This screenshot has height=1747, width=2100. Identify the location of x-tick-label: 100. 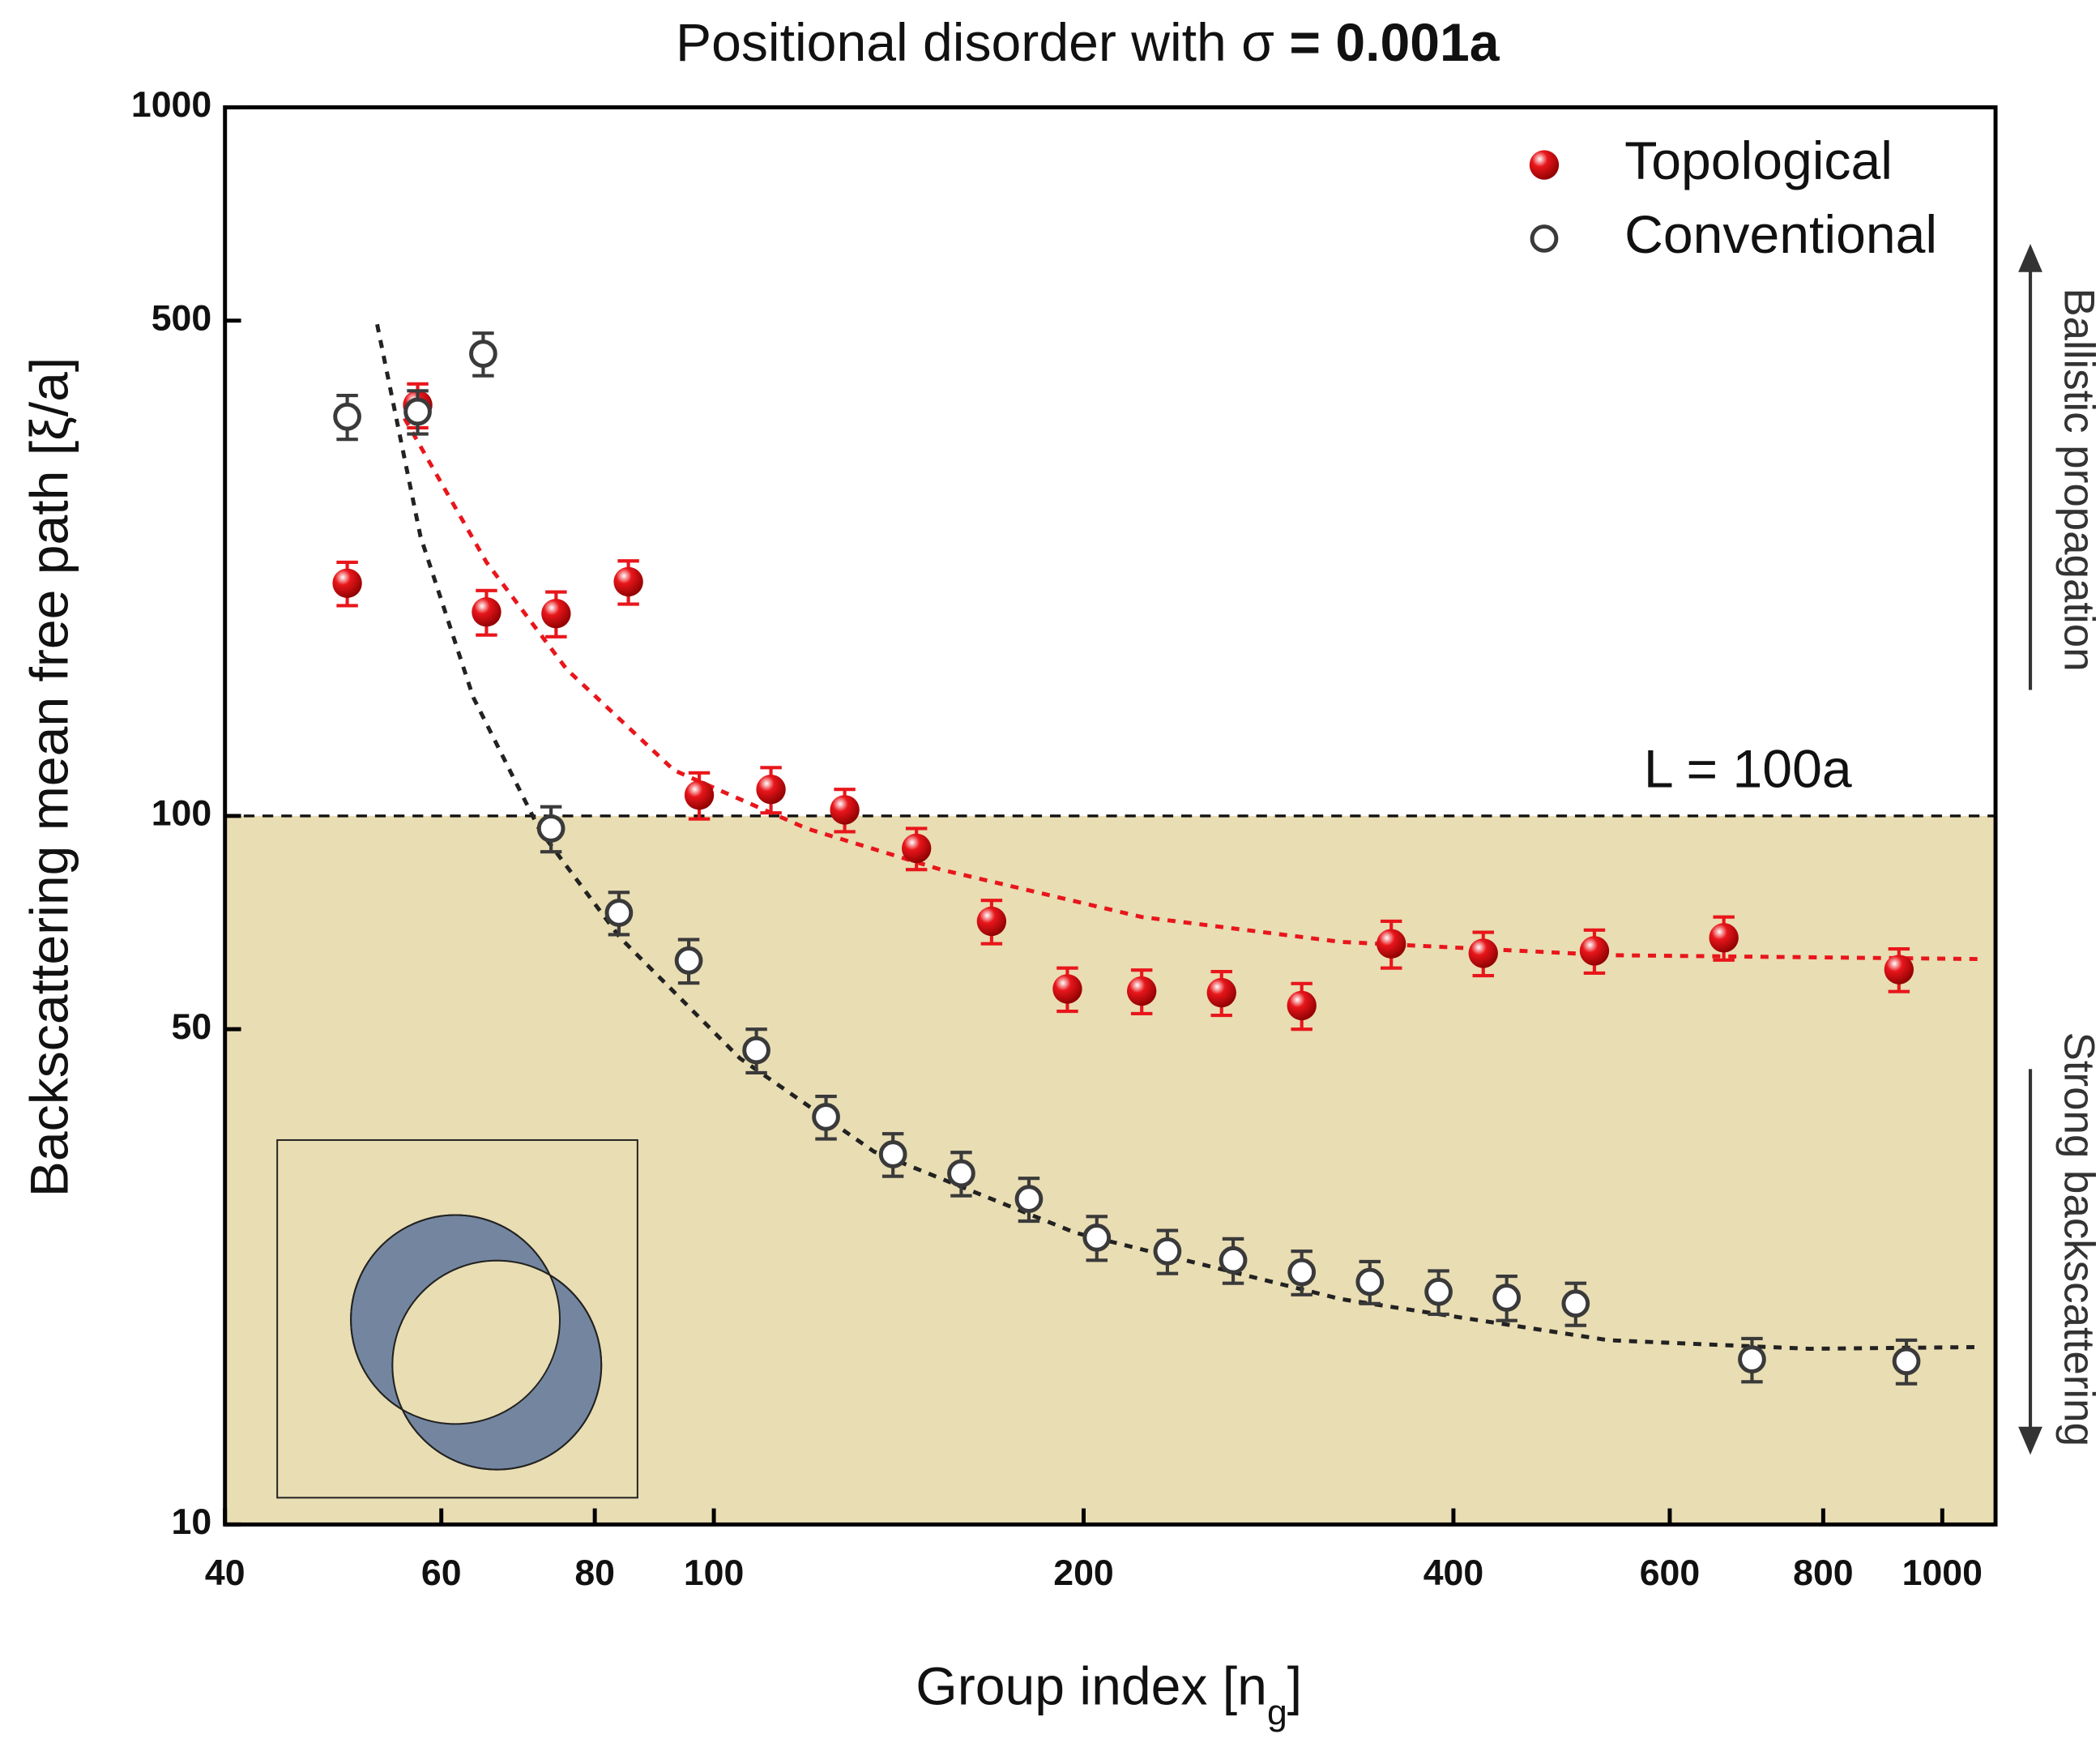
(714, 1573).